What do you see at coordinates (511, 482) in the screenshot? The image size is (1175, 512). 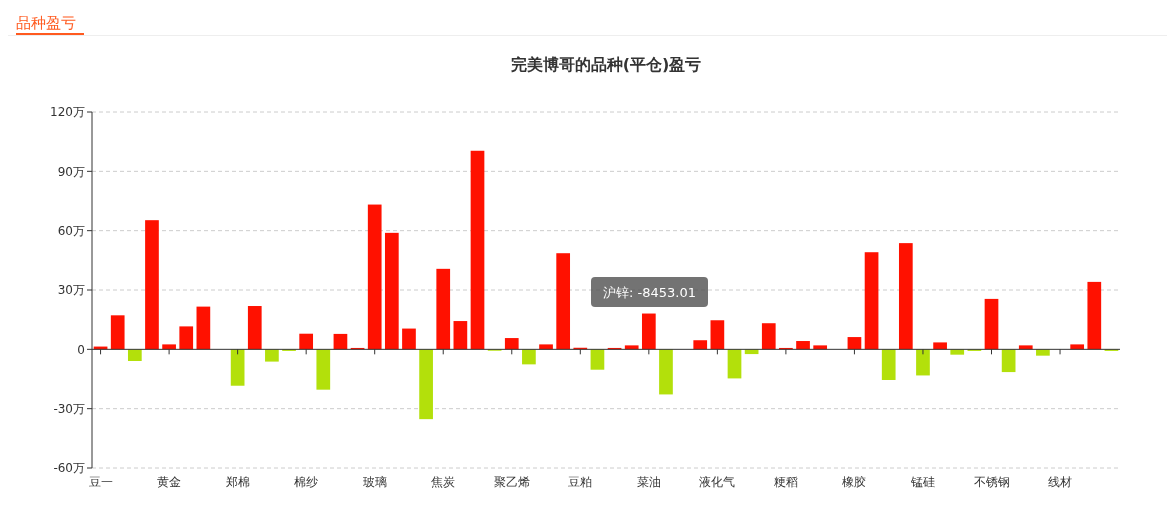 I see `x-tick-label: 聚乙烯` at bounding box center [511, 482].